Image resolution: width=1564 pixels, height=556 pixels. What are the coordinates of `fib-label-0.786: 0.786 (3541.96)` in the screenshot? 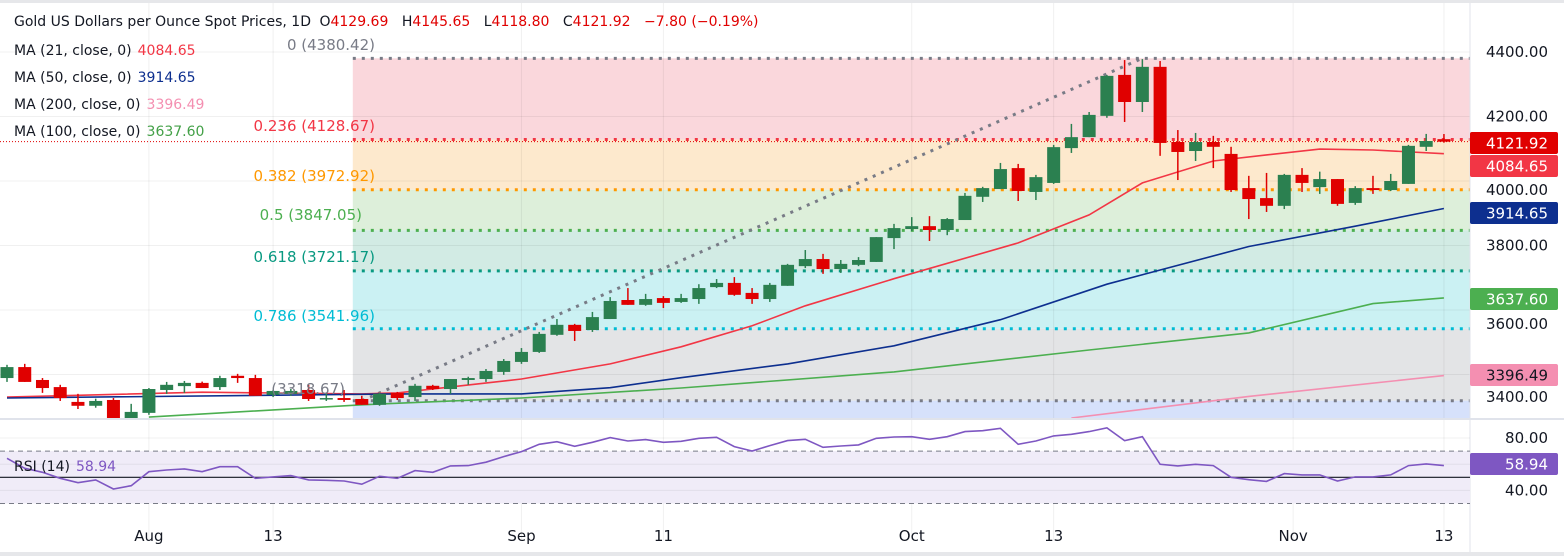 It's located at (314, 316).